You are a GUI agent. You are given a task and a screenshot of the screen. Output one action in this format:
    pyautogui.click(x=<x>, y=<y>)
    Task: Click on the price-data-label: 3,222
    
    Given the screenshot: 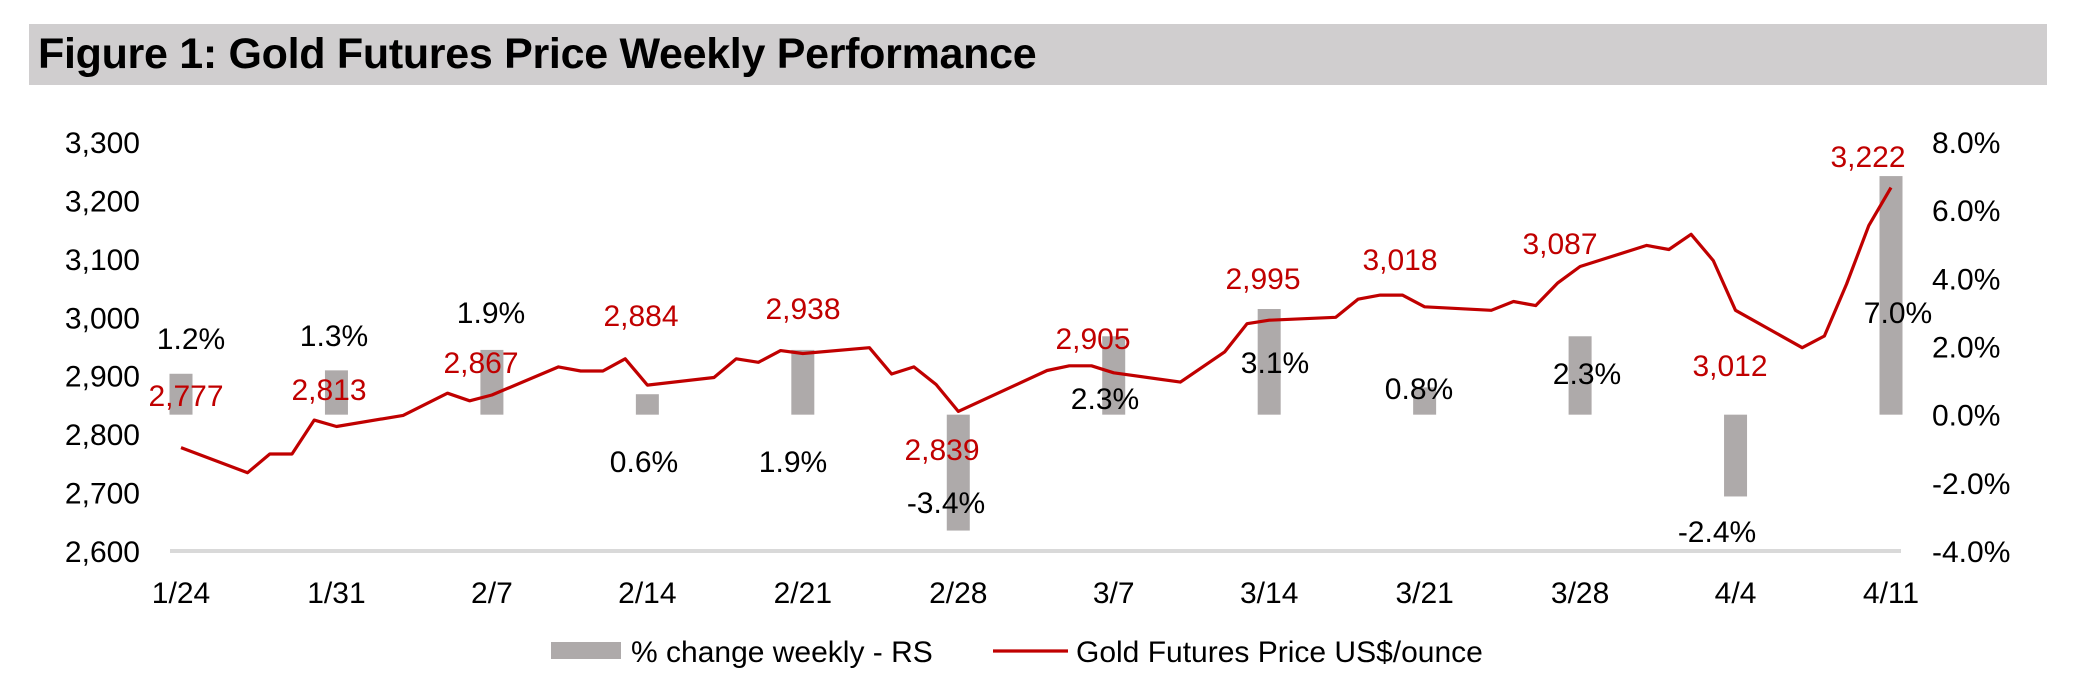 What is the action you would take?
    pyautogui.click(x=1867, y=157)
    